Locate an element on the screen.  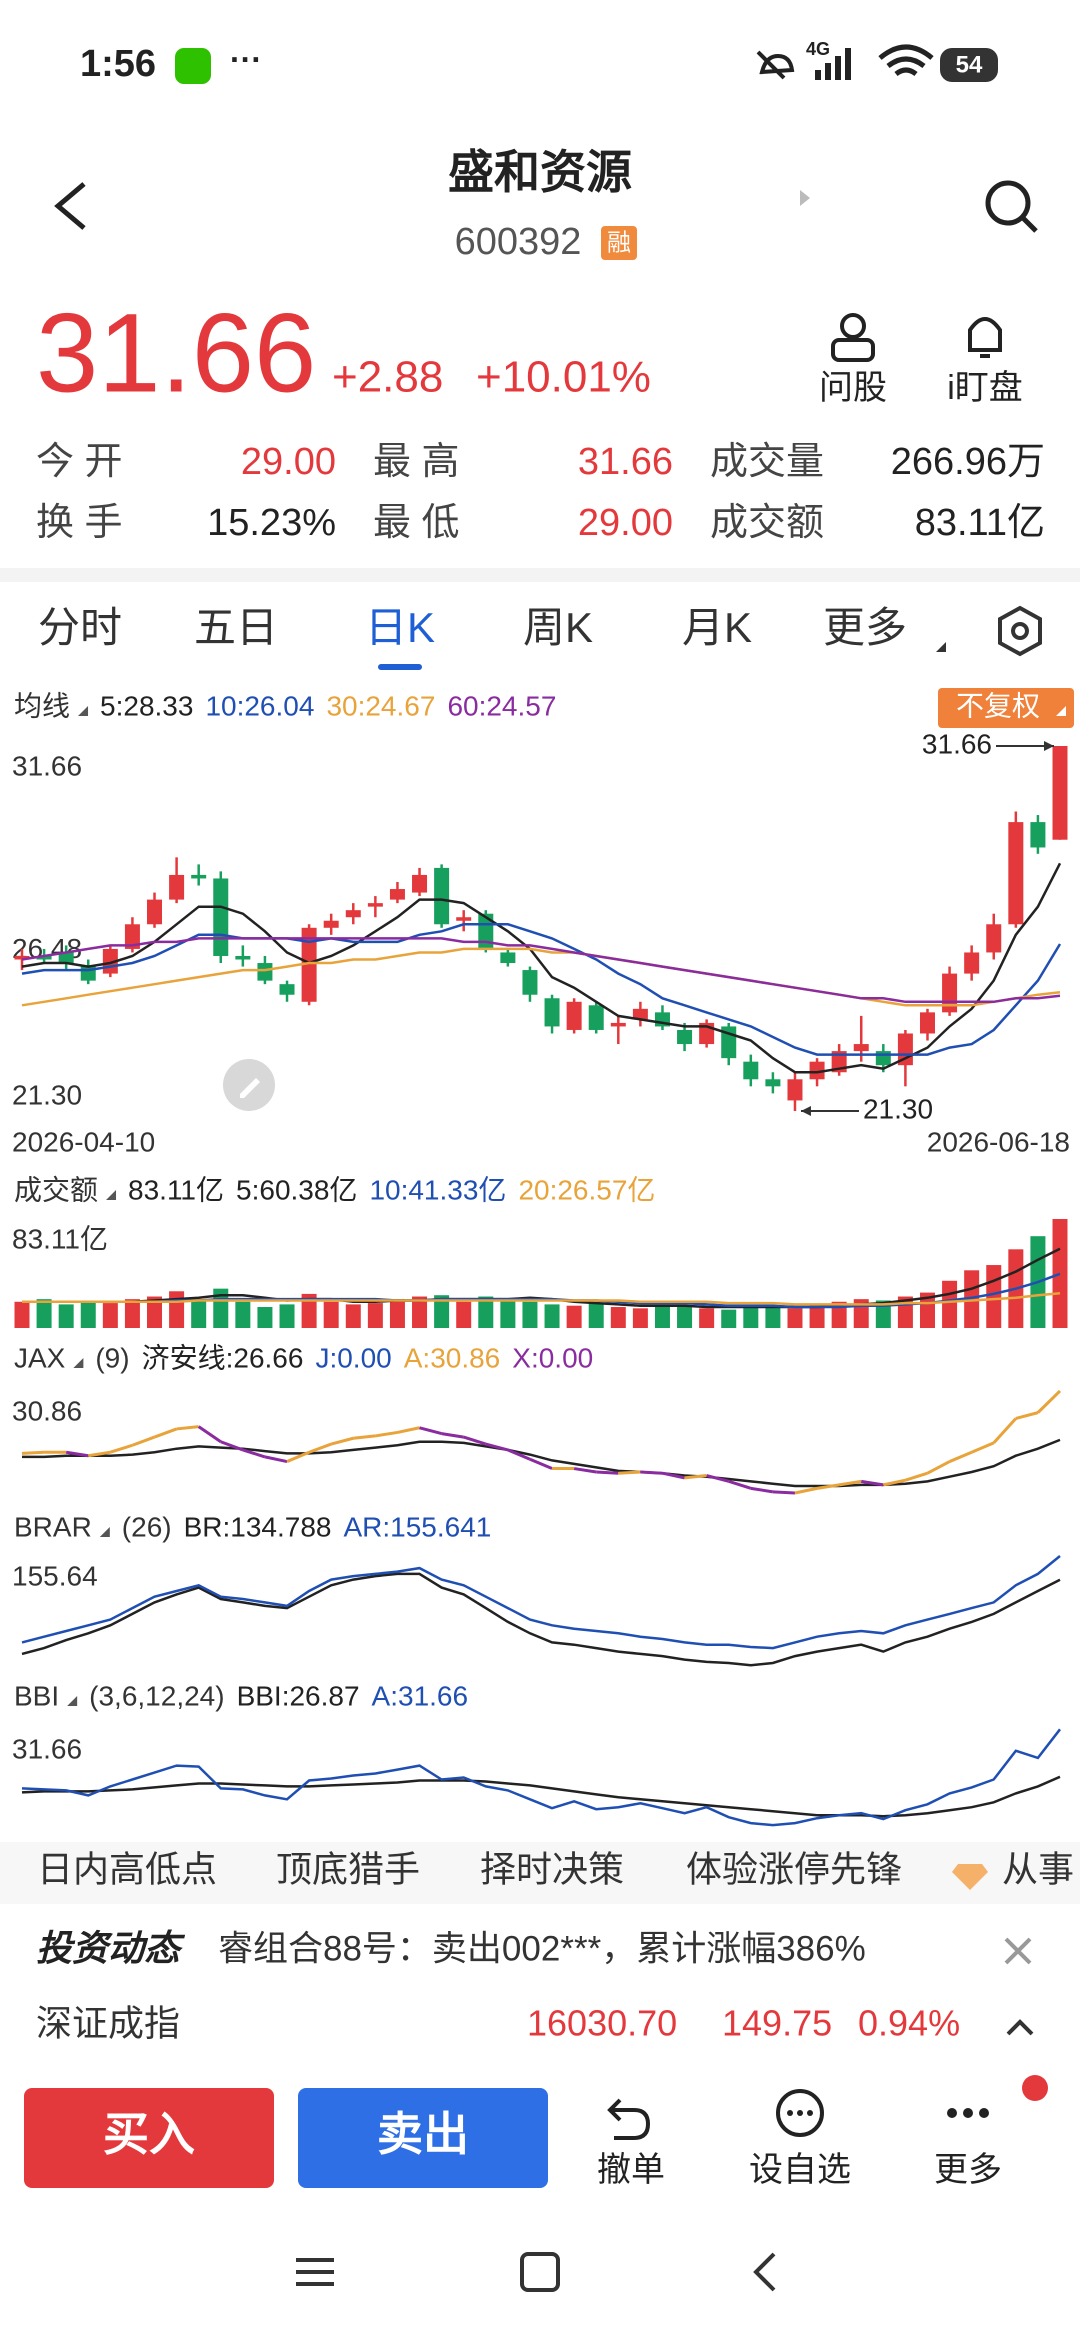
watchlist-dots is located at coordinates (800, 2113).